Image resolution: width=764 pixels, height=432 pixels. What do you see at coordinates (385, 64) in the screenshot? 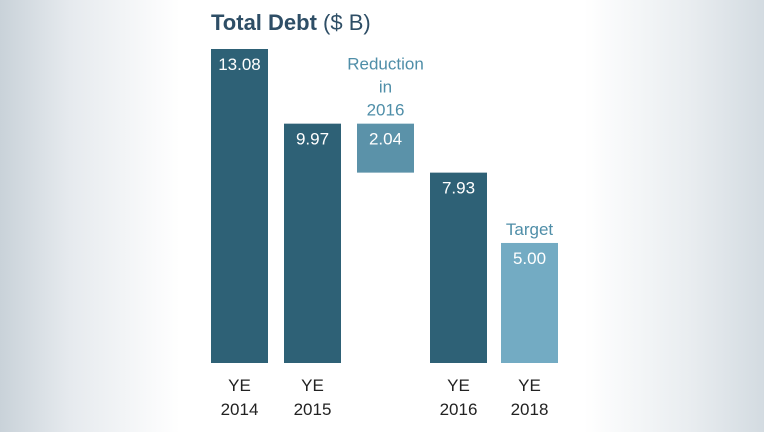
I see `annotation-line-3-1: Reduction` at bounding box center [385, 64].